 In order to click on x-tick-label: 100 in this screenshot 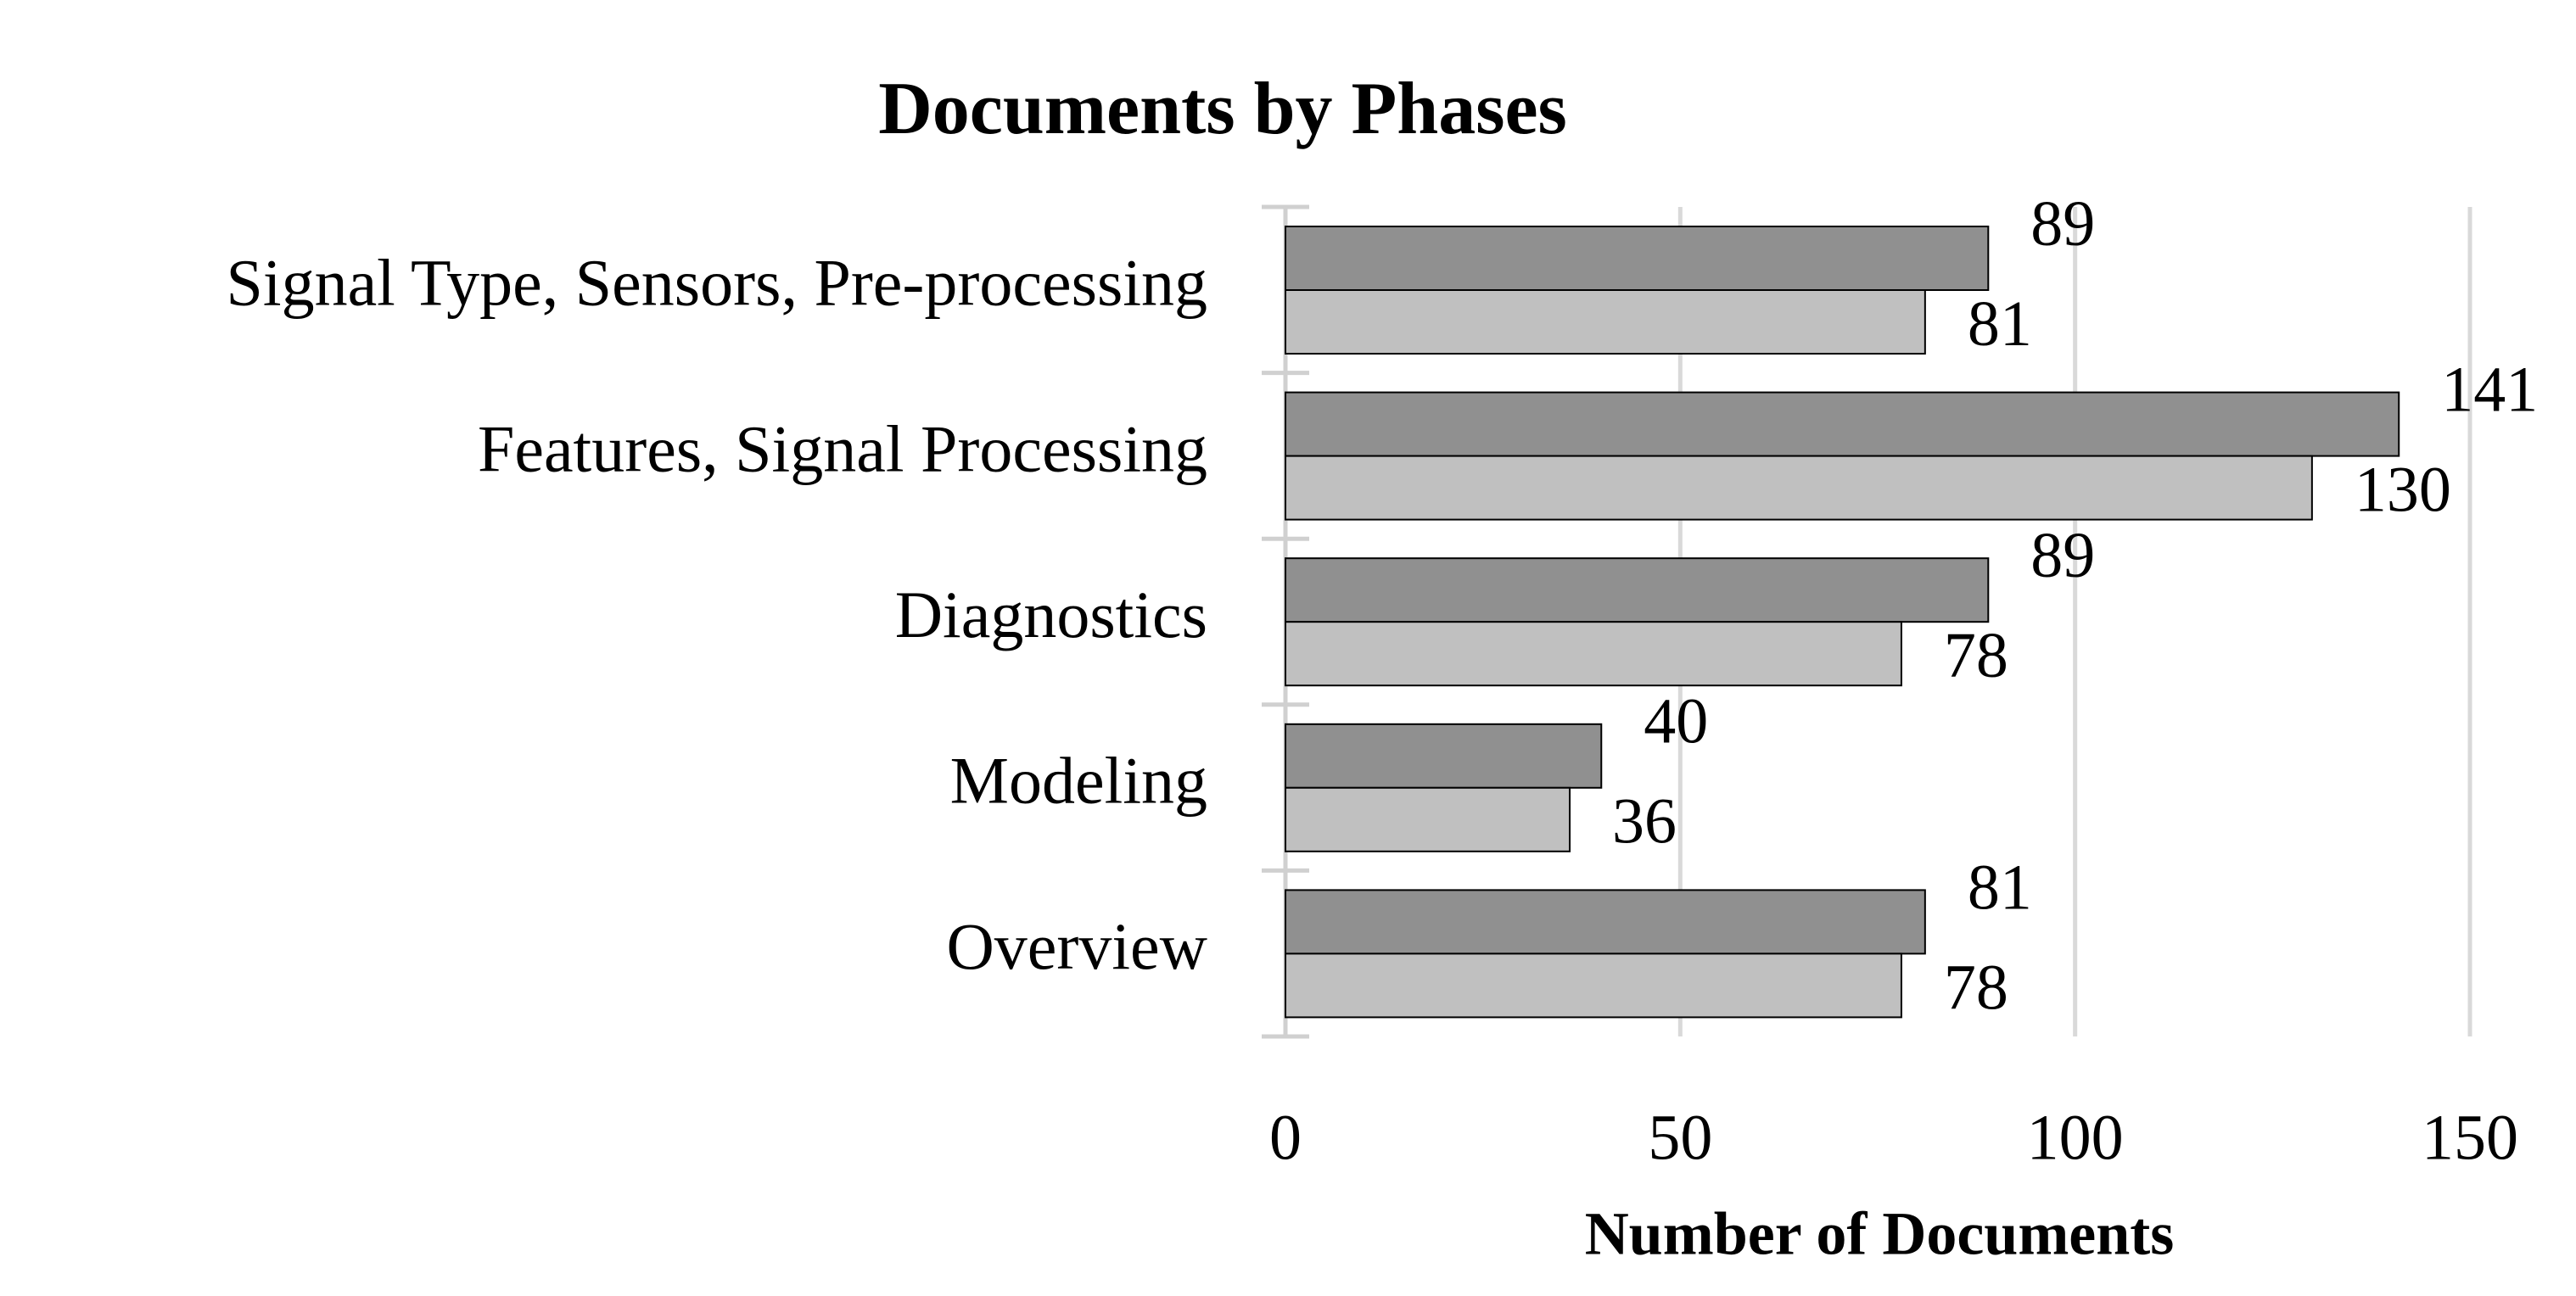, I will do `click(2075, 1137)`.